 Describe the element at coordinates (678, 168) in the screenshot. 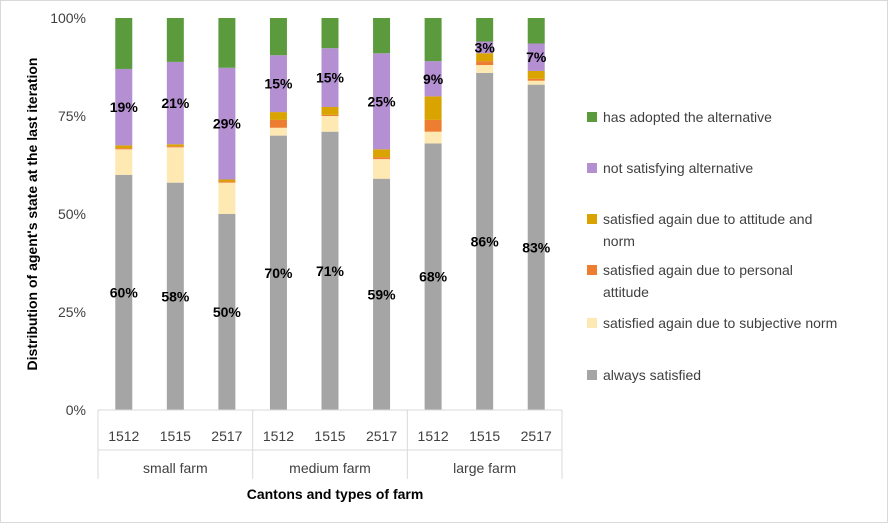

I see `legend-label: not satisfying alternative` at that location.